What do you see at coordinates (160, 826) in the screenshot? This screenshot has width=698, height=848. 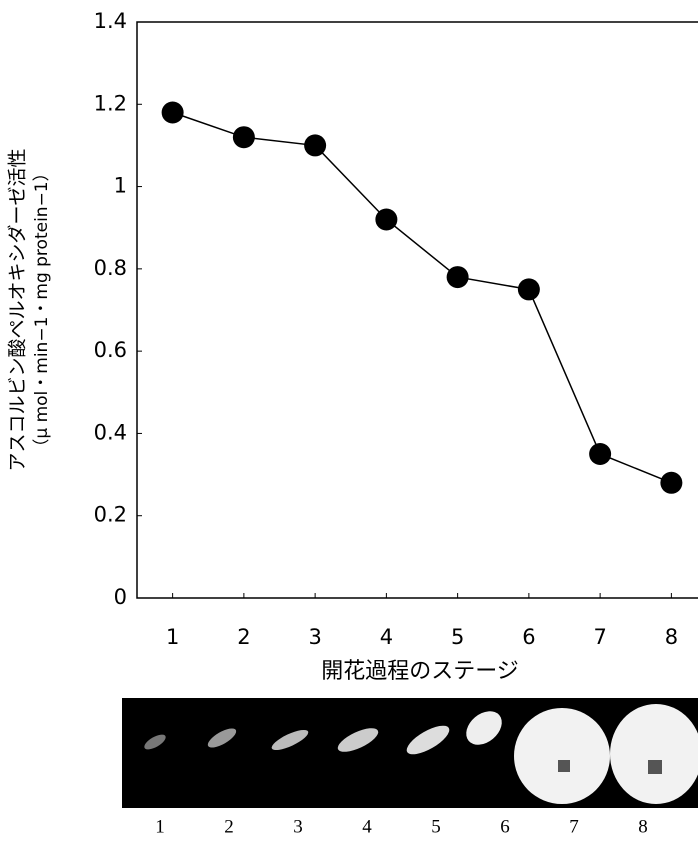 I see `photo-label: 1` at bounding box center [160, 826].